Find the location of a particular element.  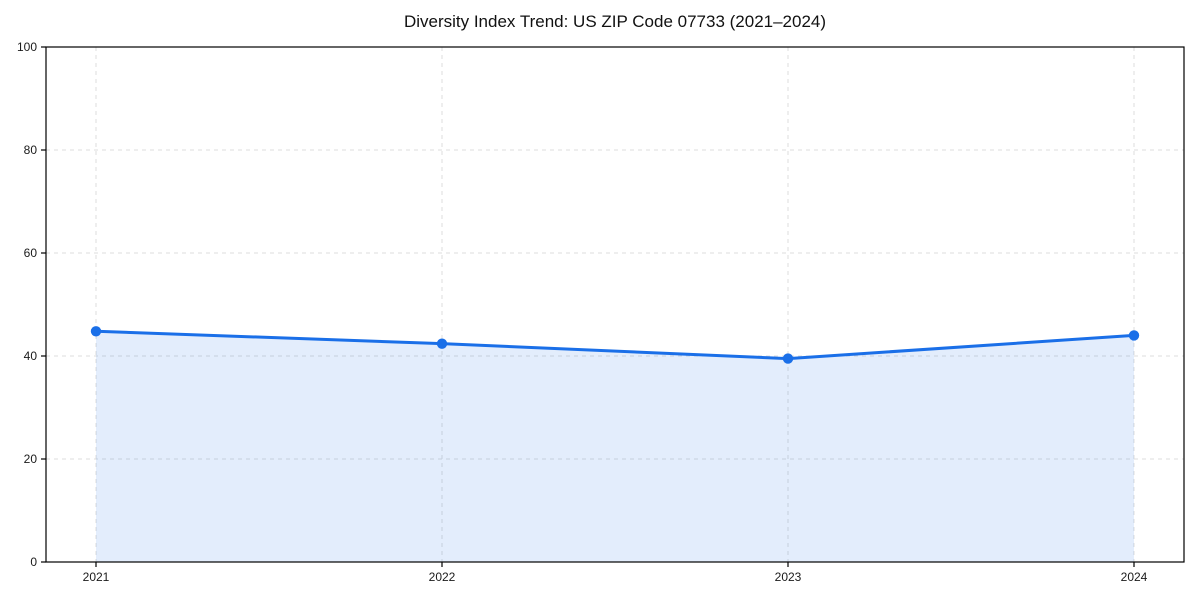

y-tick-label-20: 20 is located at coordinates (31, 459).